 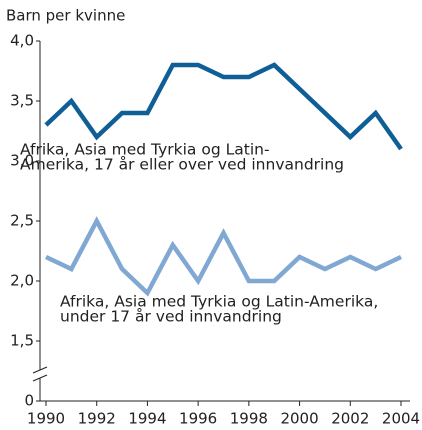 What do you see at coordinates (145, 150) in the screenshot?
I see `series-label: Afrika, Asia med Tyrkia og Latin-` at bounding box center [145, 150].